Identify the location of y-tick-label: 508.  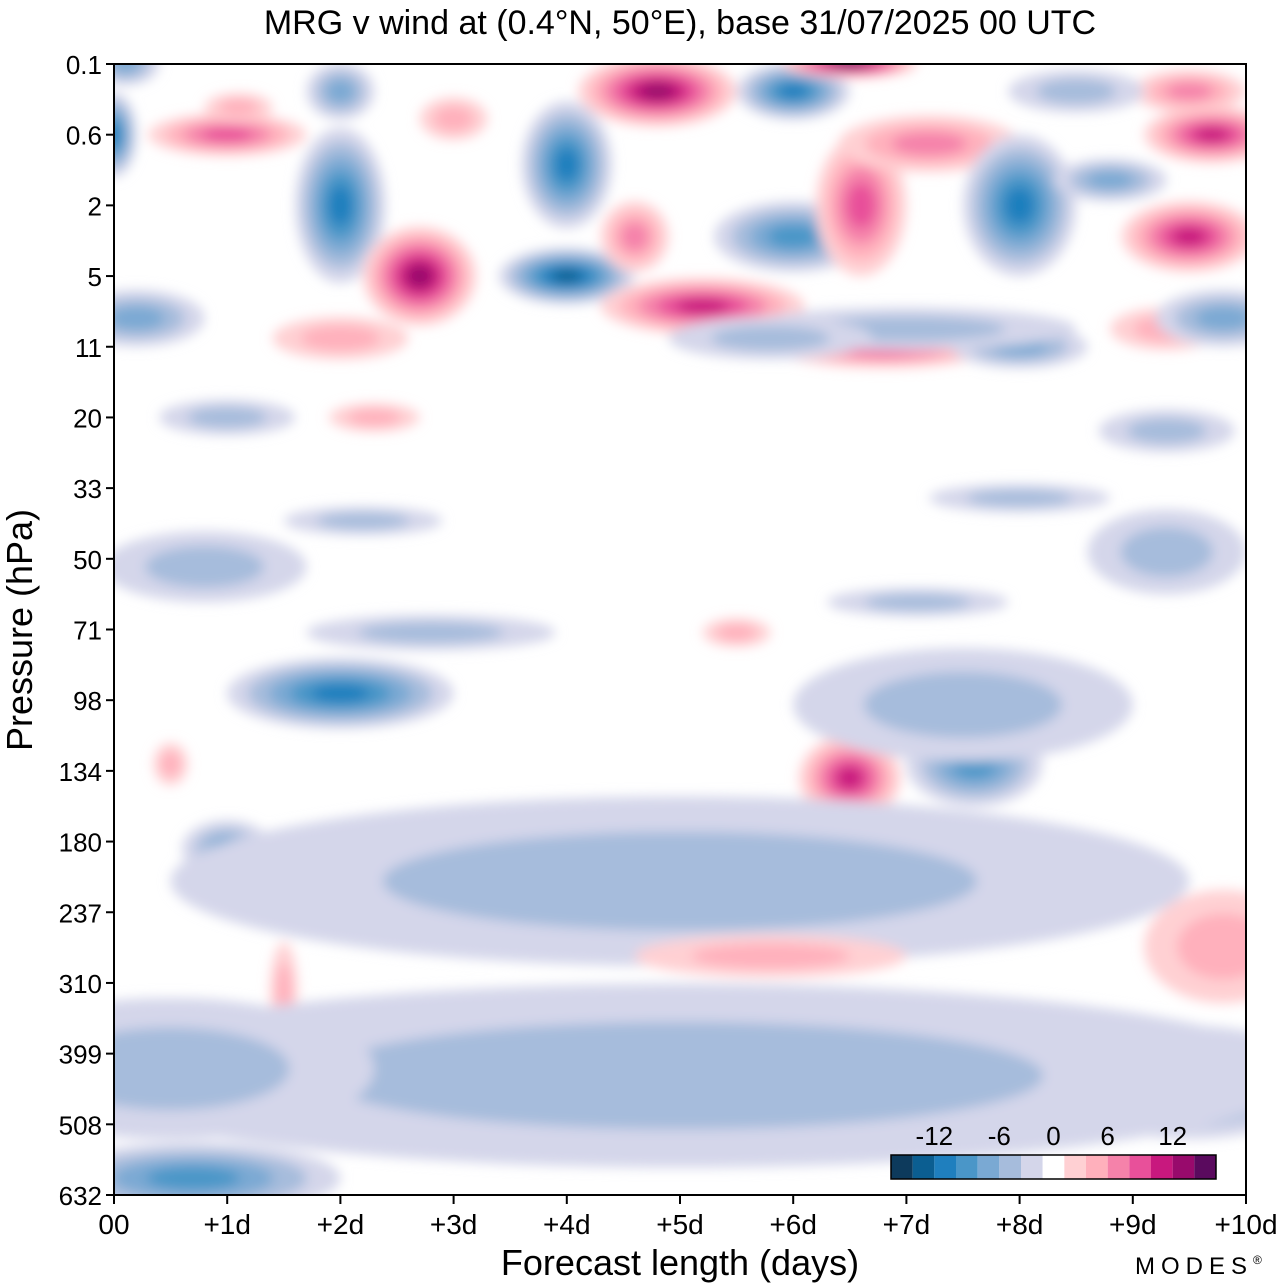
(80, 1125).